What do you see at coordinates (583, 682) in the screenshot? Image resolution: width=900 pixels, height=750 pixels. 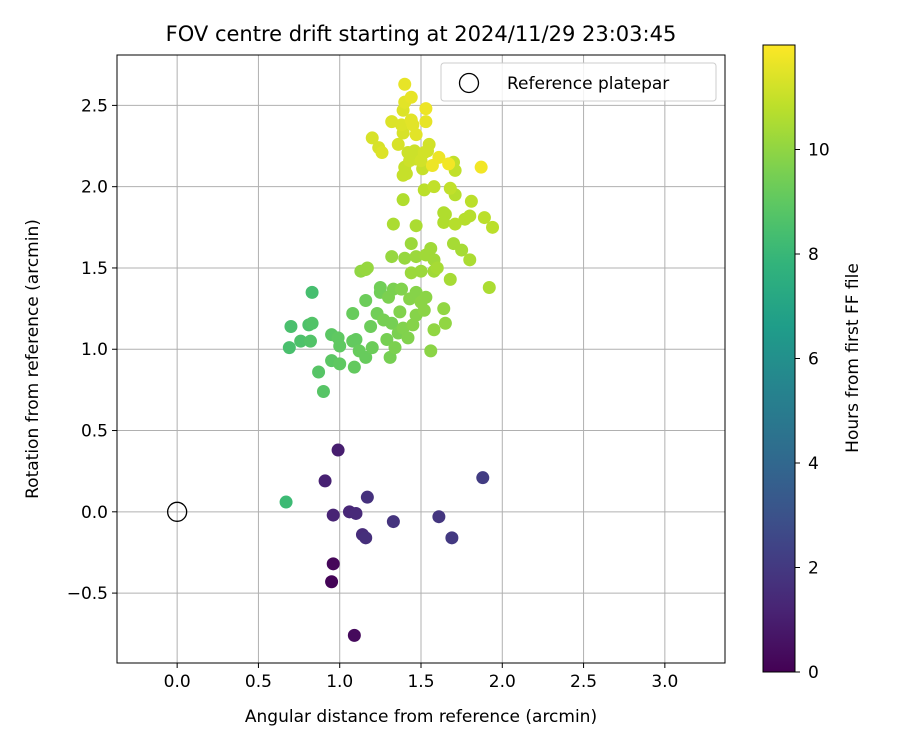 I see `x-tick-label: 2.5` at bounding box center [583, 682].